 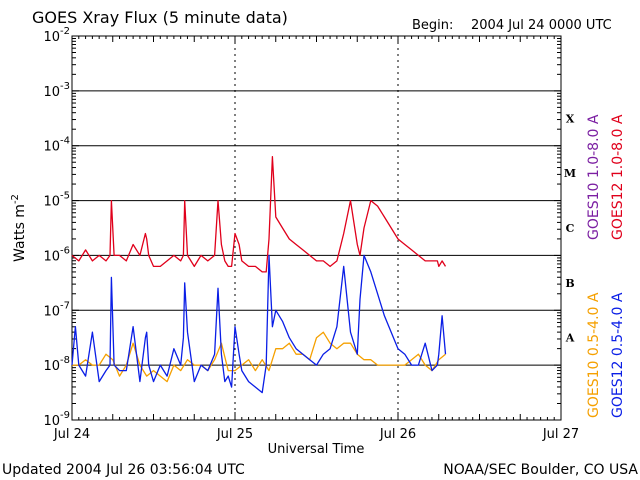 I want to click on y-tick-label: 10⁻⁵, so click(x=56, y=200).